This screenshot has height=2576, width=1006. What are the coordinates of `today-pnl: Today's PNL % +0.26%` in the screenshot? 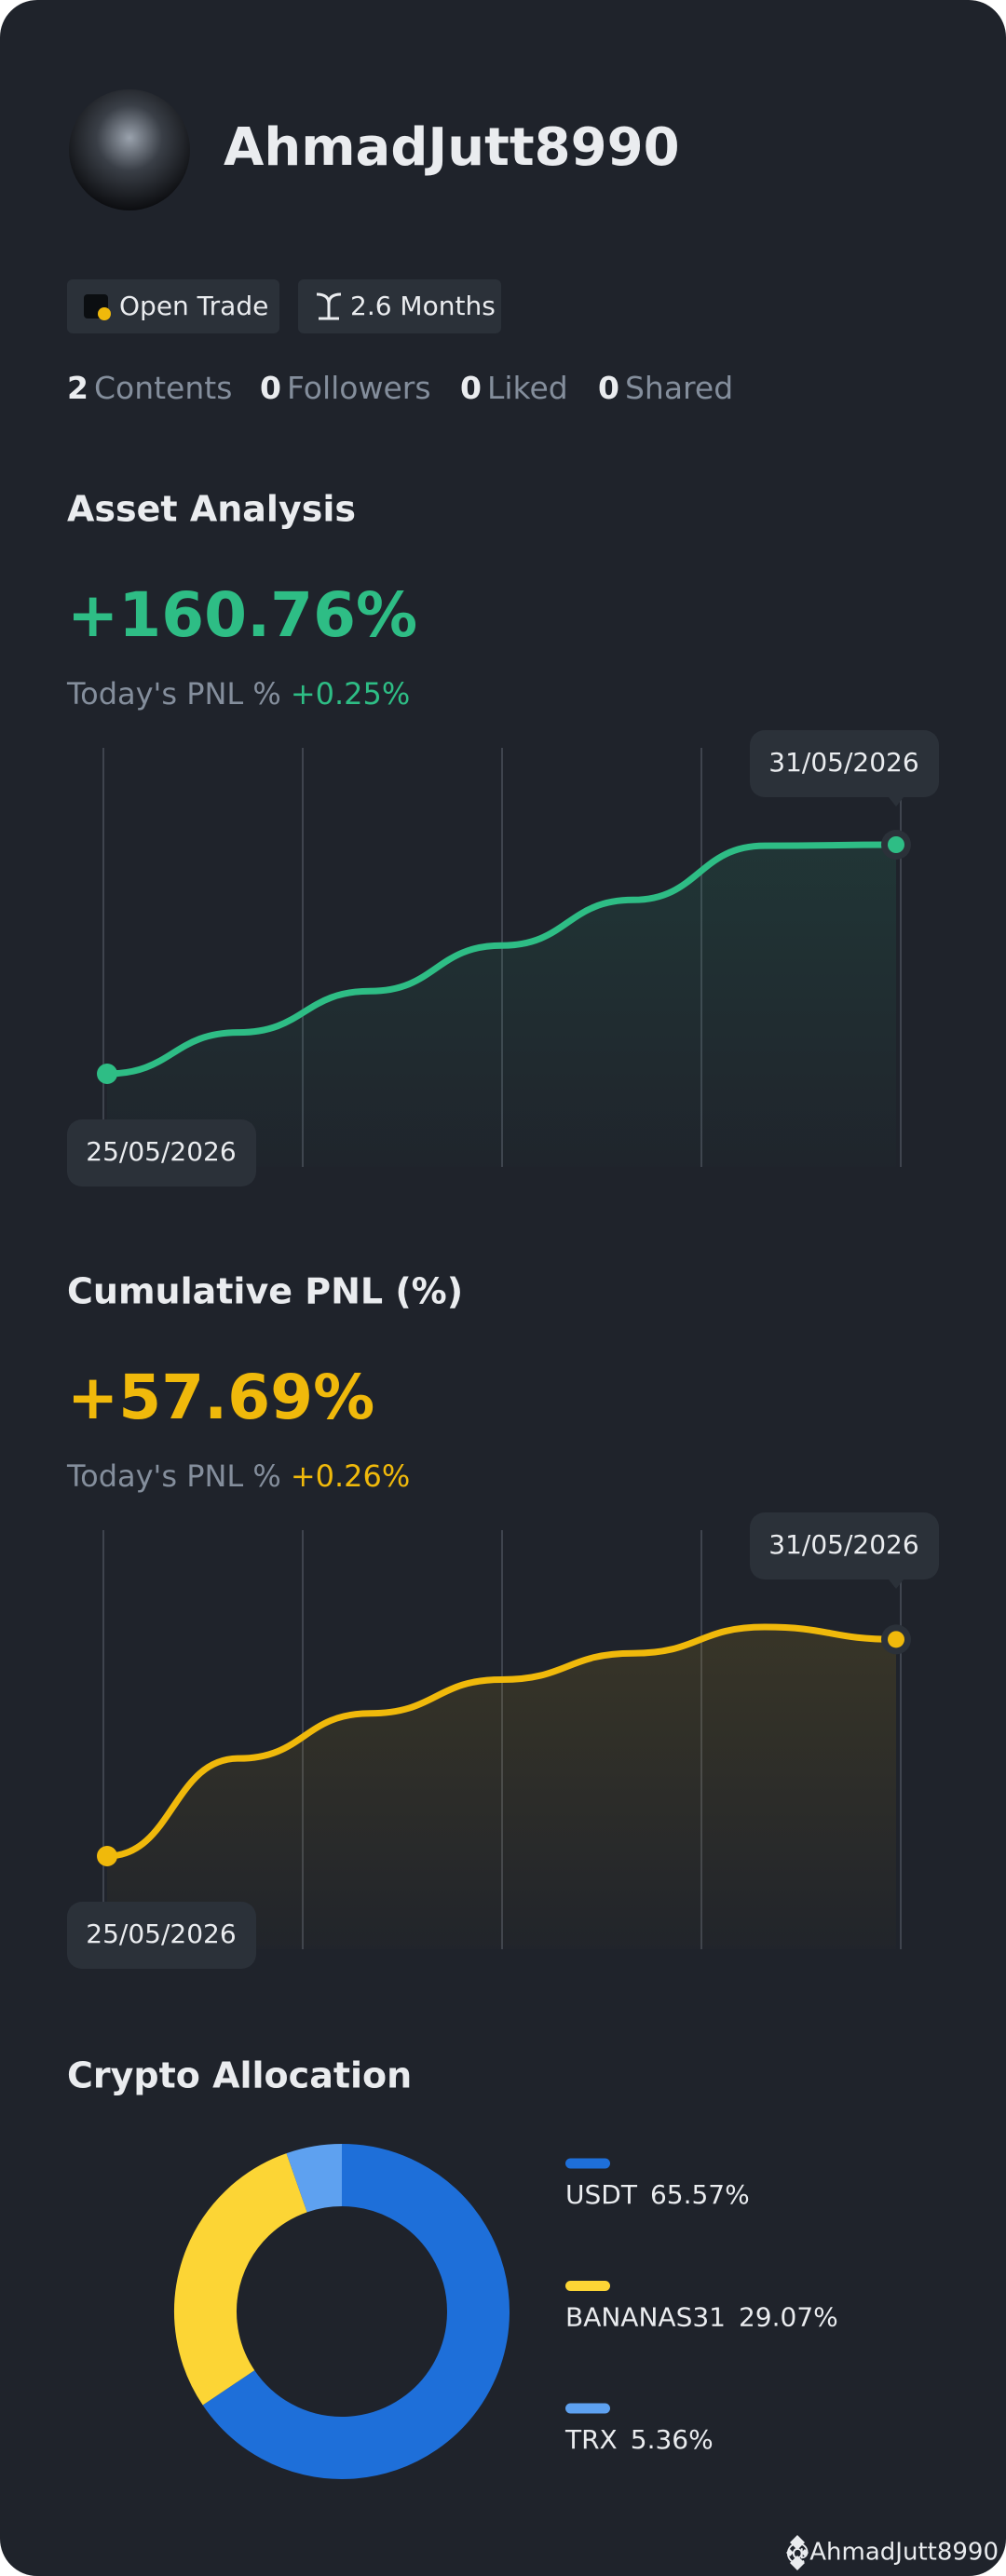 It's located at (238, 1476).